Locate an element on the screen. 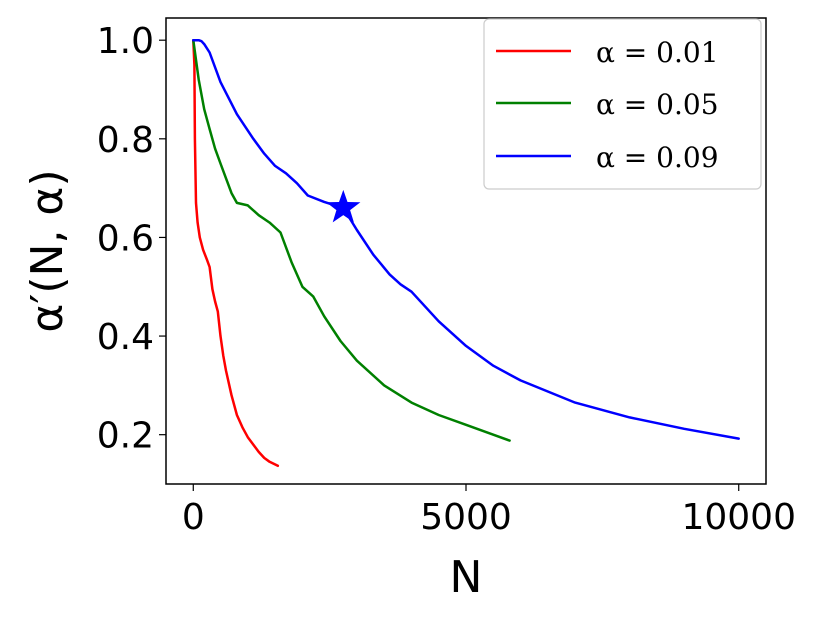  x-tick-label: 0 is located at coordinates (193, 517).